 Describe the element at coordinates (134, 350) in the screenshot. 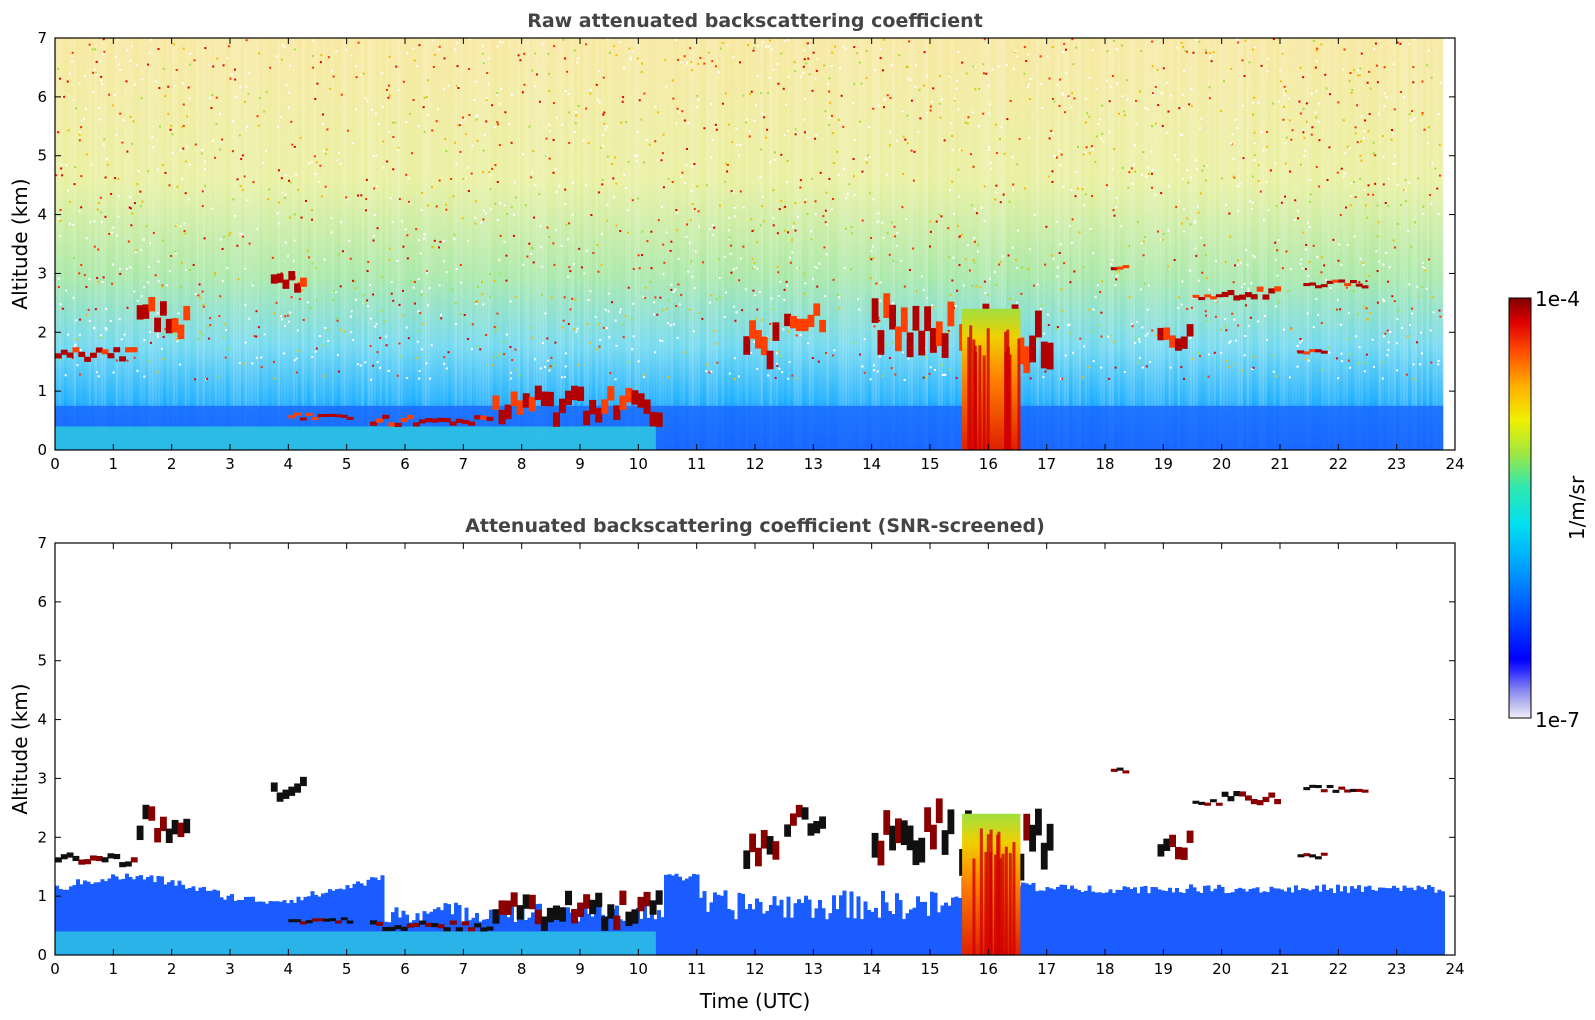

I see `cloud-layer-mark` at that location.